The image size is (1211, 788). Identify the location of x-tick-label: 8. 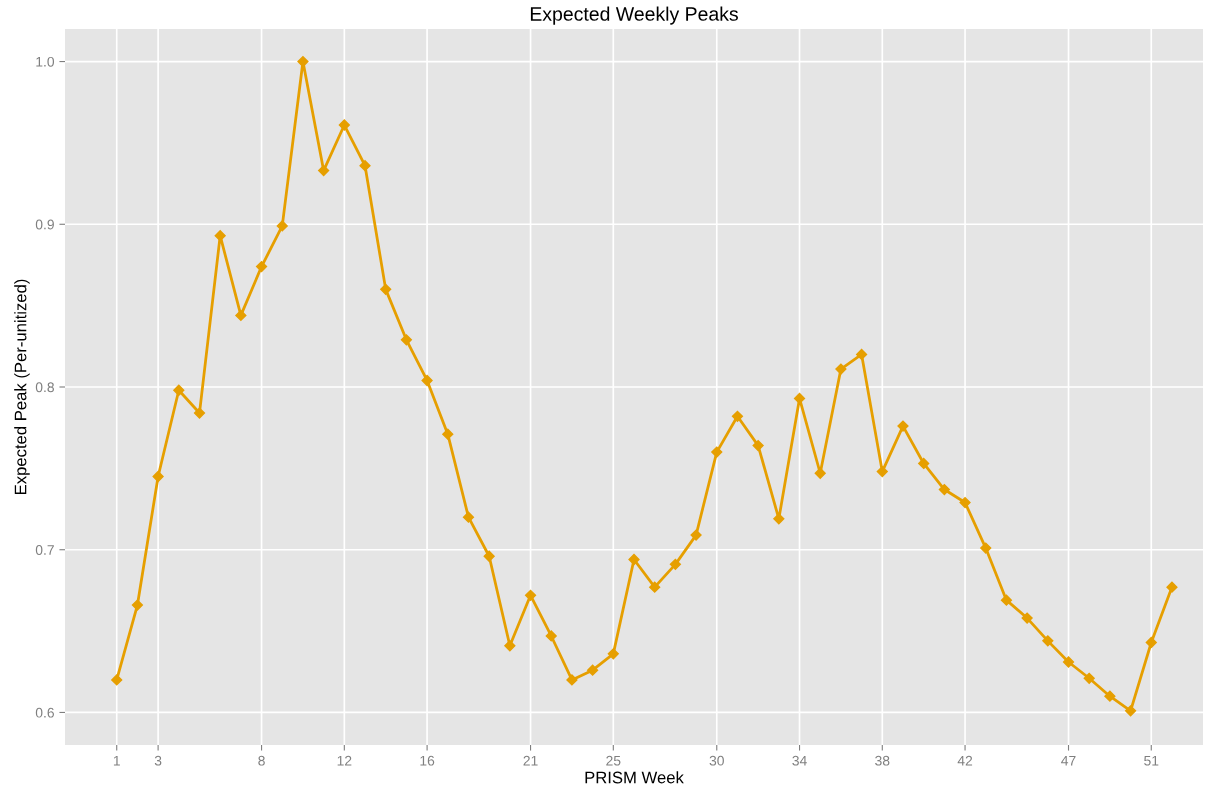
(261, 760).